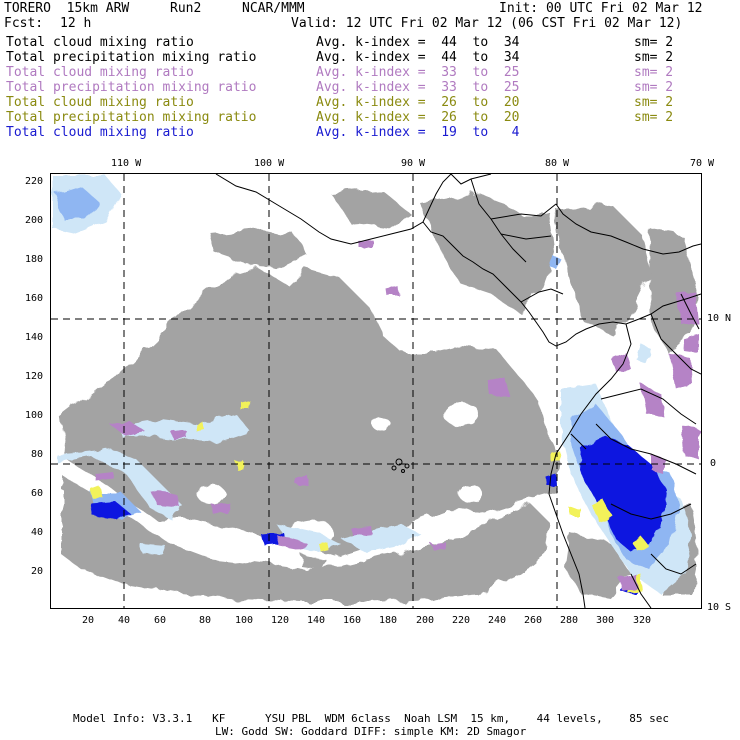 Image resolution: width=740 pixels, height=740 pixels. I want to click on bottom-axis-label: 160, so click(352, 620).